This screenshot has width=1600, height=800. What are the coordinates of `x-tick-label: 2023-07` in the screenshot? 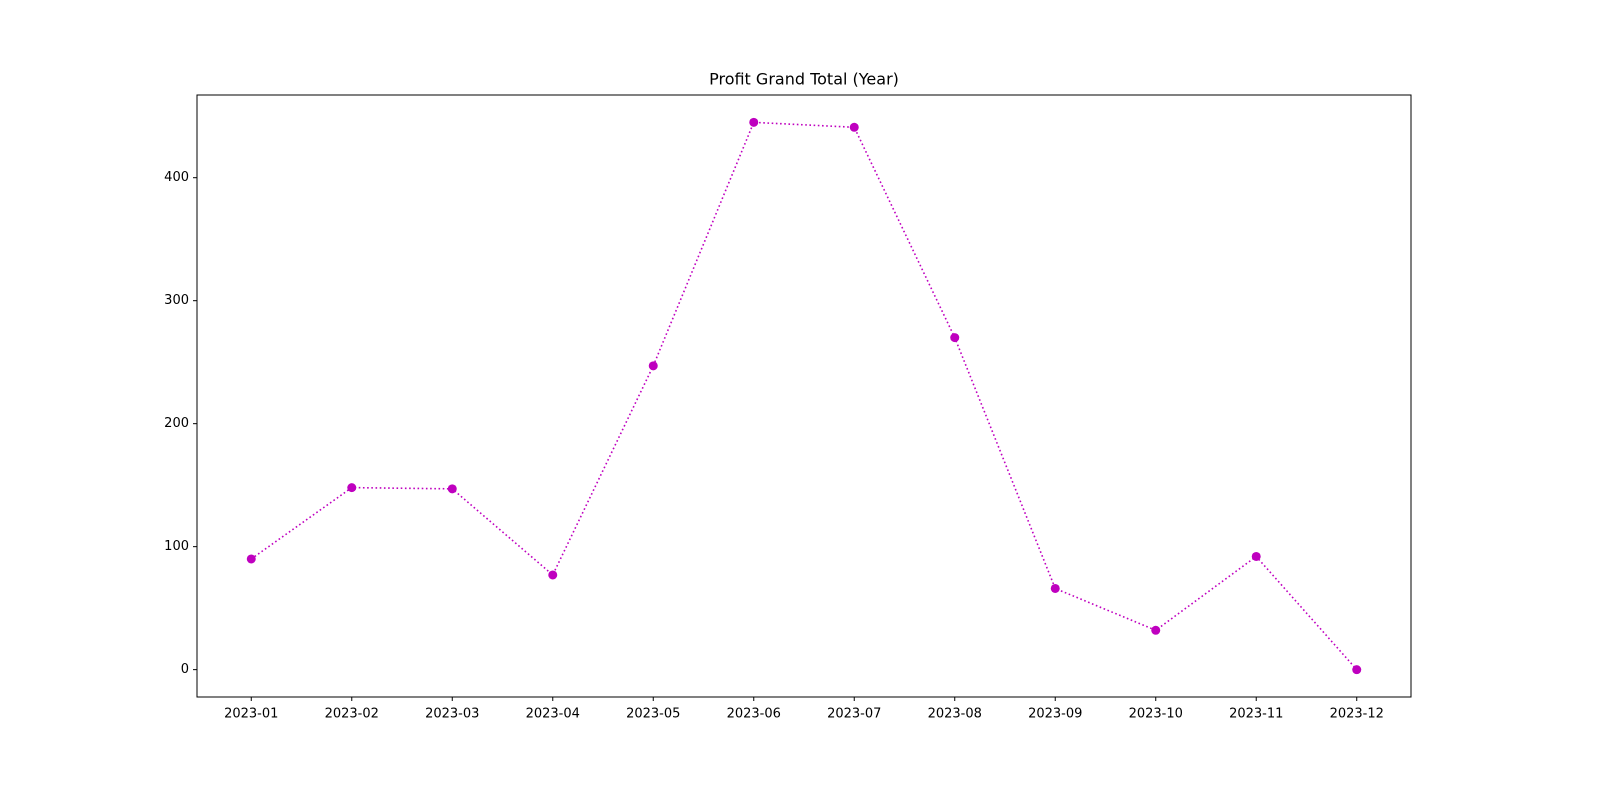 It's located at (854, 714).